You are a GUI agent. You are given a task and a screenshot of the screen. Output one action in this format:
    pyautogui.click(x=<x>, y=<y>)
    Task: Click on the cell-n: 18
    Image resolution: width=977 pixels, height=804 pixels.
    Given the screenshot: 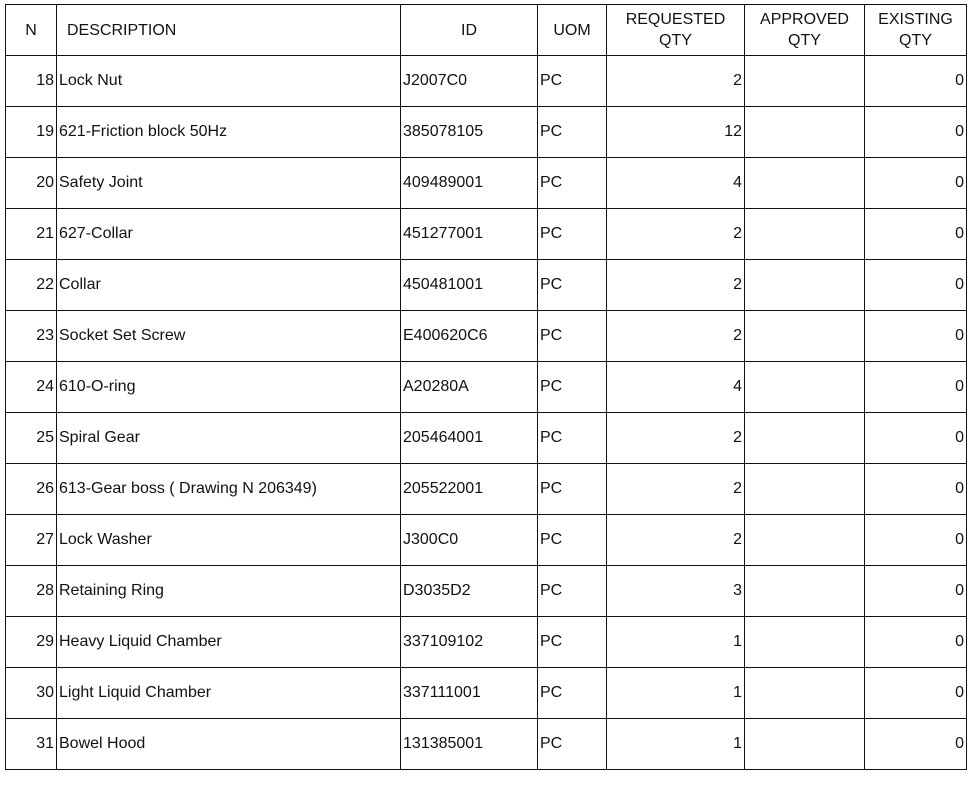 What is the action you would take?
    pyautogui.click(x=31, y=81)
    